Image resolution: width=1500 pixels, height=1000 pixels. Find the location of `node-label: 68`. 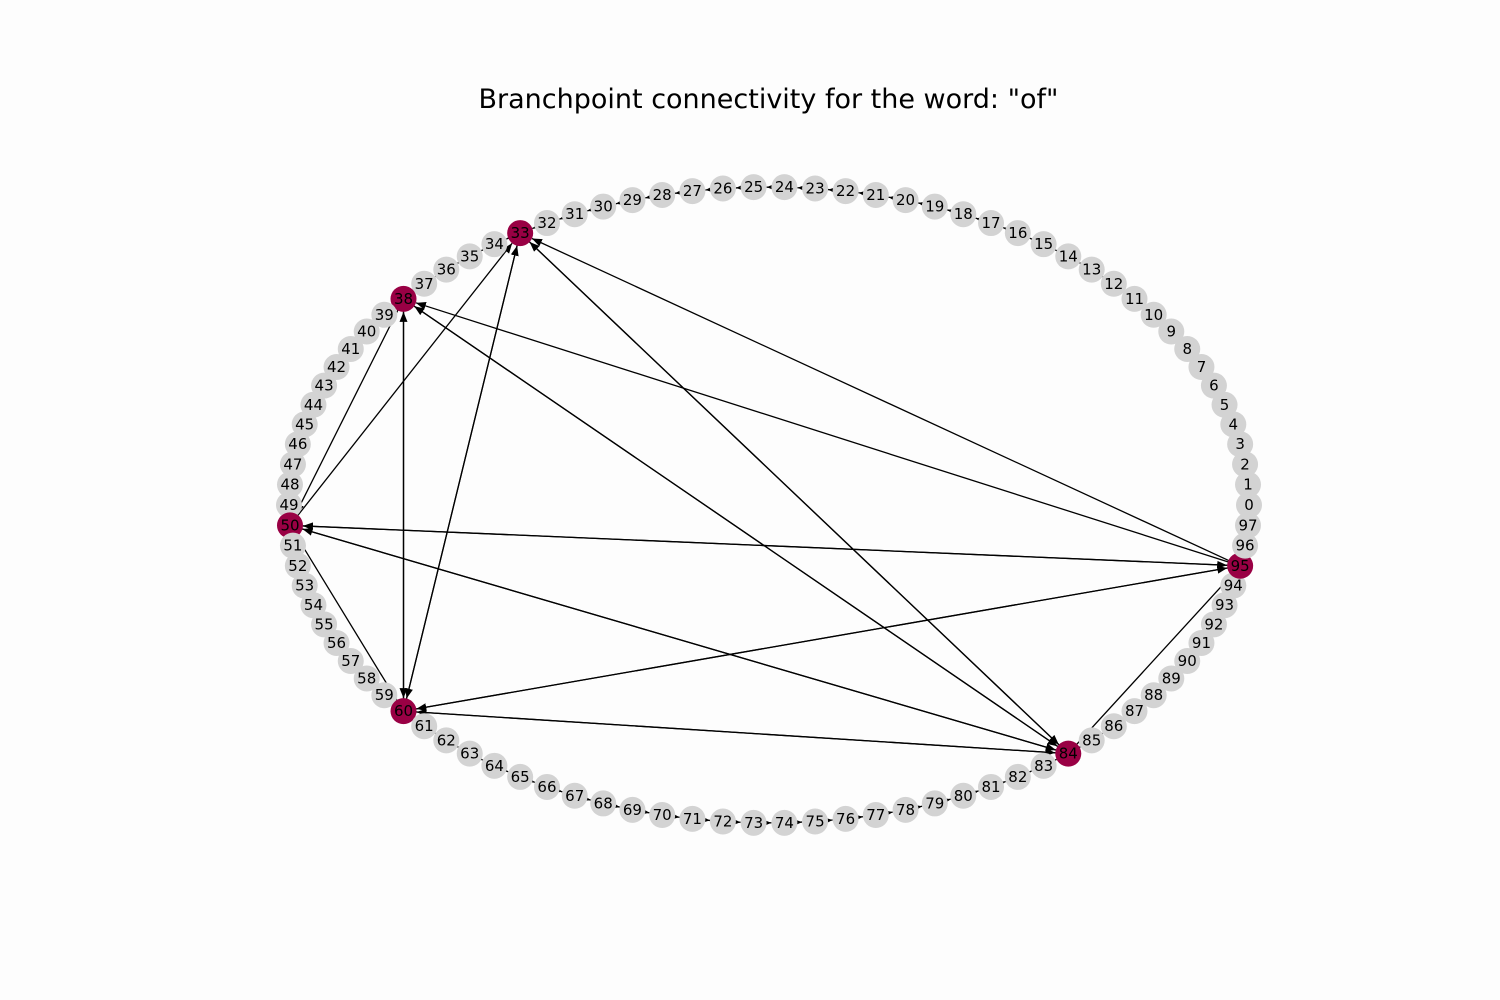

node-label: 68 is located at coordinates (603, 803).